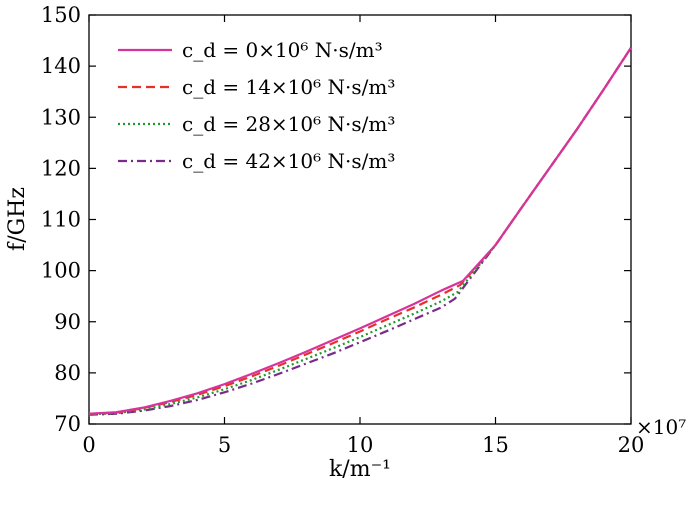 The height and width of the screenshot is (513, 700). What do you see at coordinates (61, 66) in the screenshot?
I see `y-tick-label: 140` at bounding box center [61, 66].